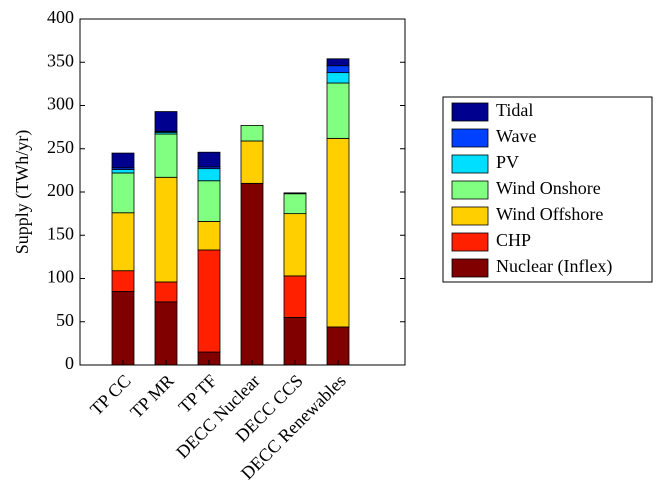 This screenshot has height=492, width=664. I want to click on legend-label: Wave, so click(516, 136).